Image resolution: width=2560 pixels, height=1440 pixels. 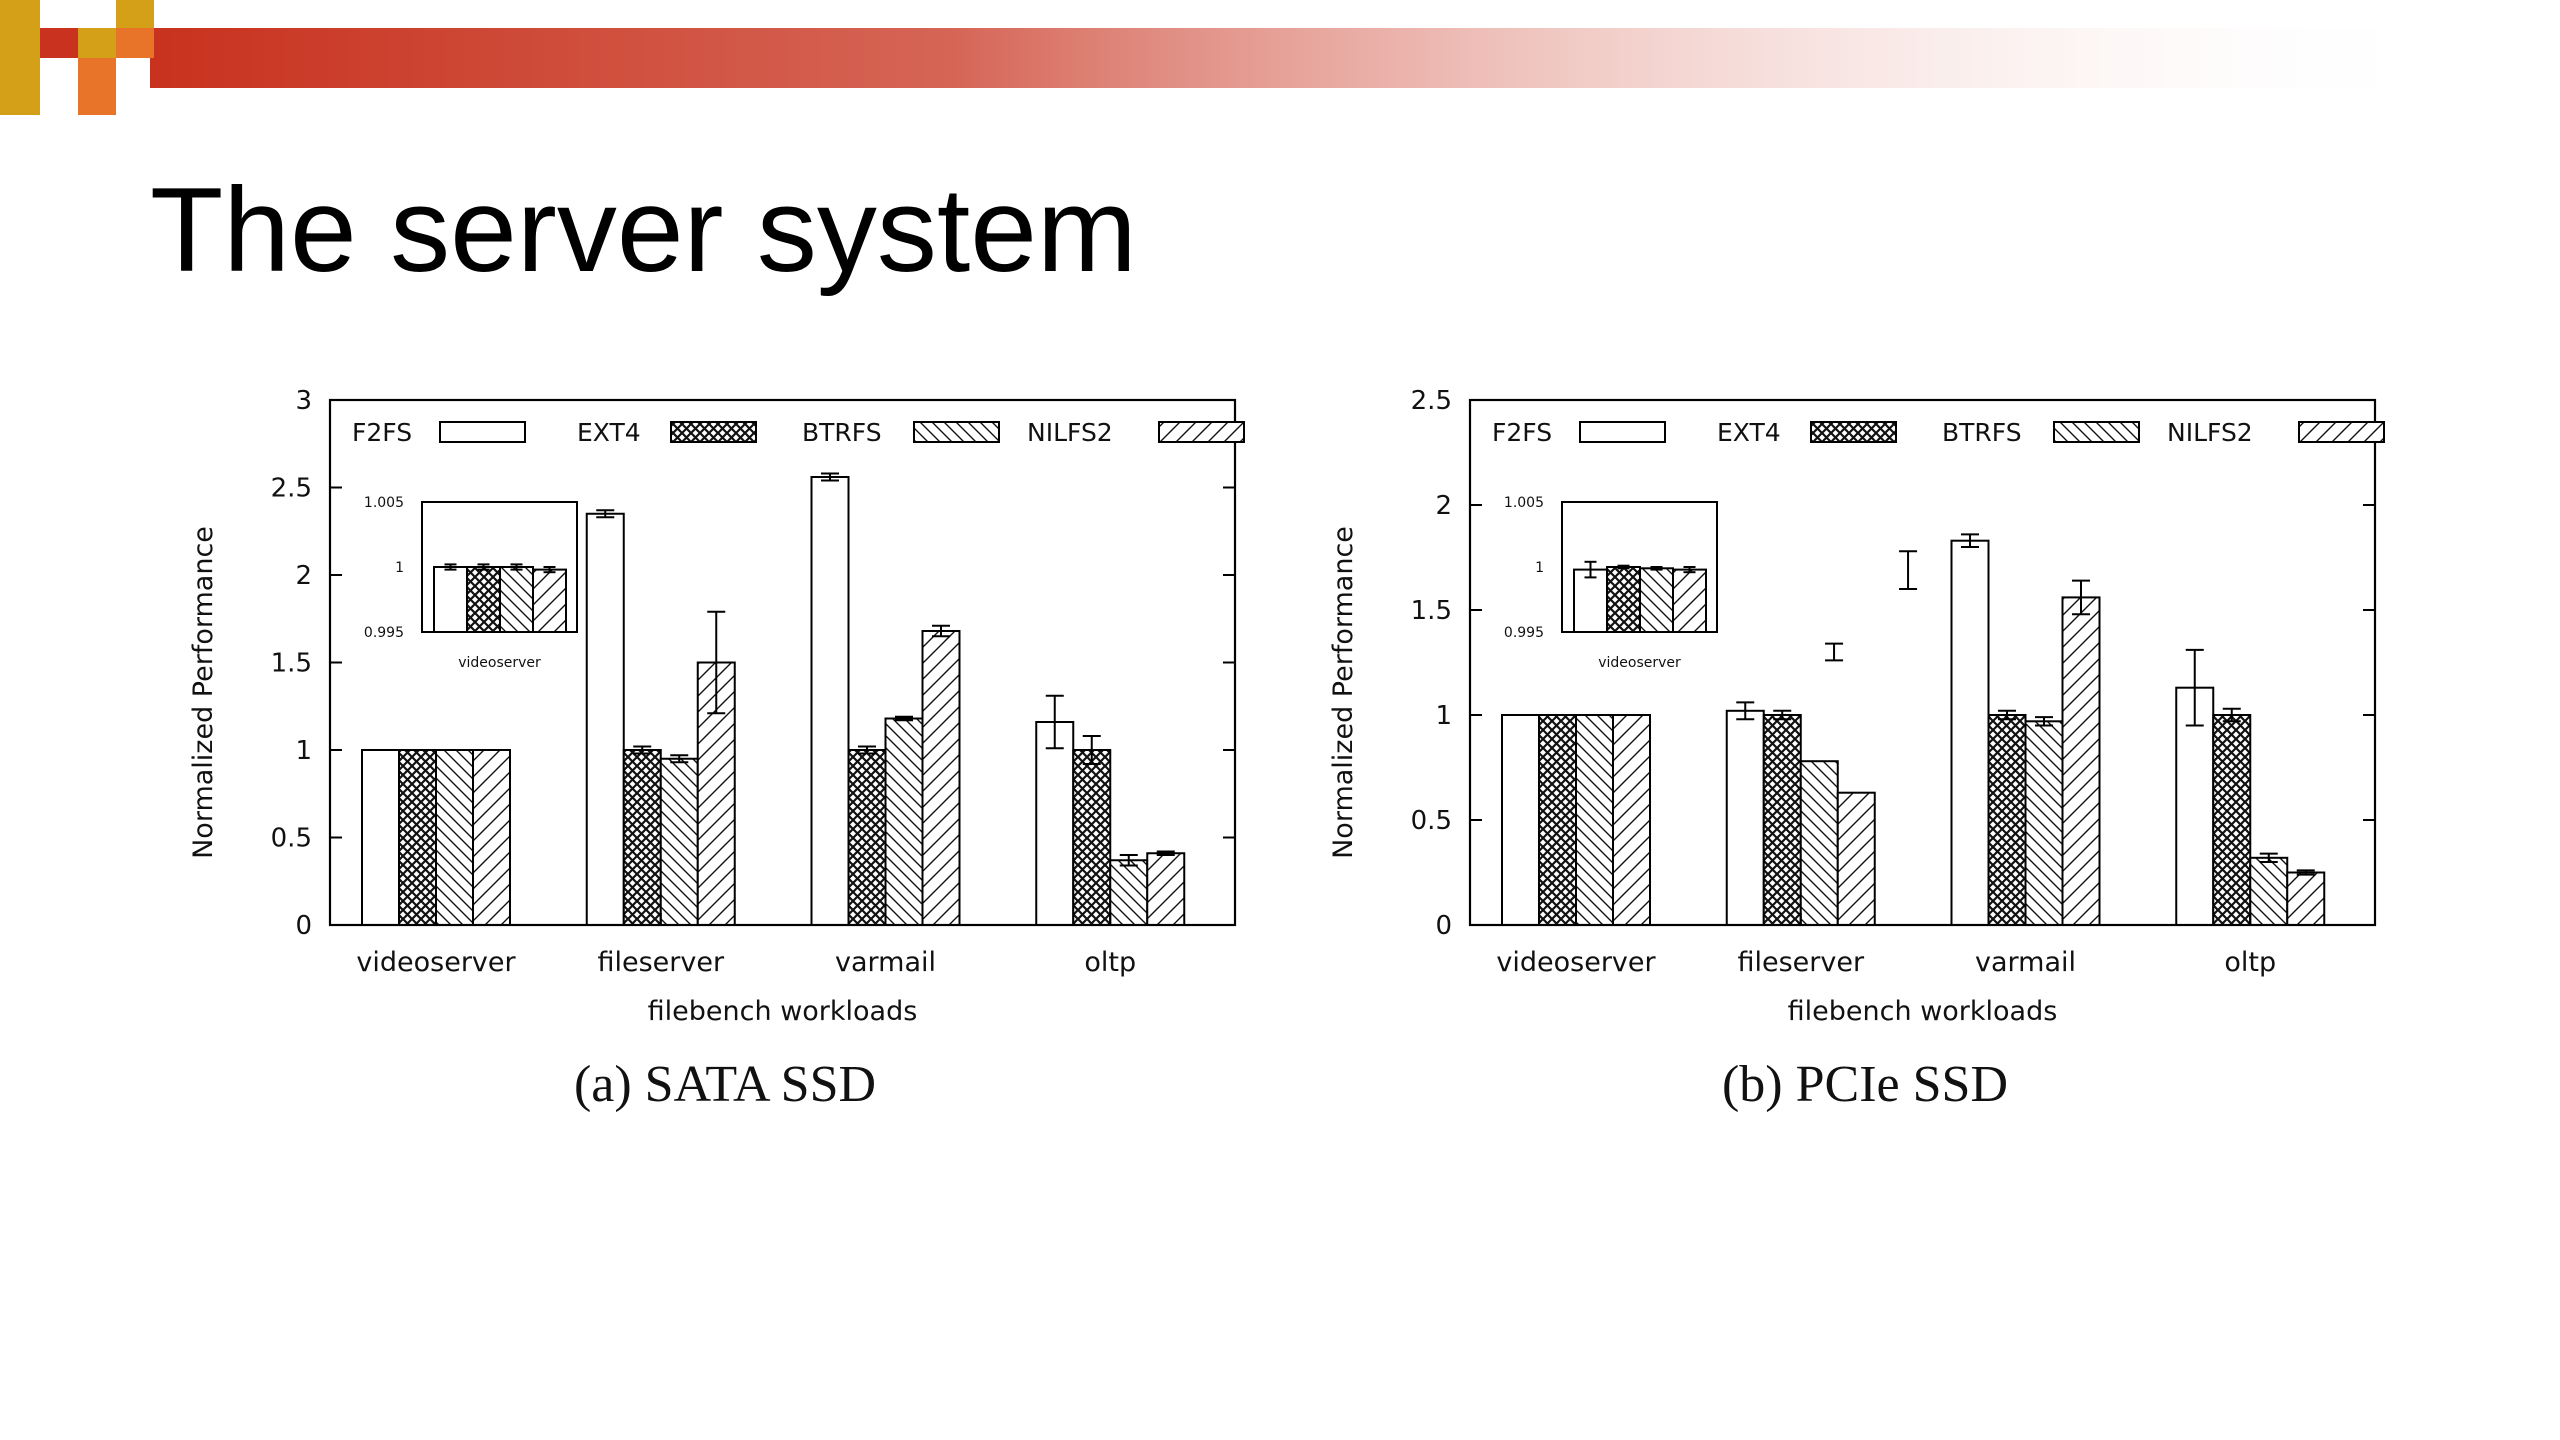 I want to click on chart-caption: (a) SATA SSD, so click(x=725, y=1084).